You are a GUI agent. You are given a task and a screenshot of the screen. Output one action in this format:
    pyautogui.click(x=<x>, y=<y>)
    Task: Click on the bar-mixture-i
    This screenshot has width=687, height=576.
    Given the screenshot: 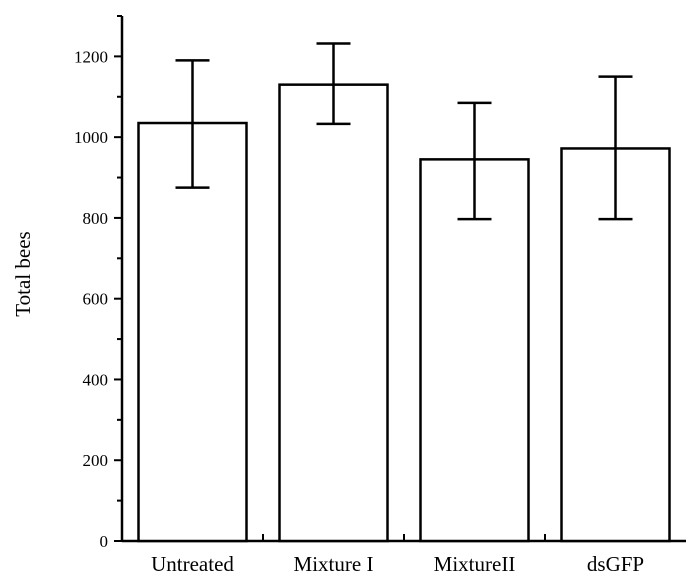 What is the action you would take?
    pyautogui.click(x=333, y=313)
    